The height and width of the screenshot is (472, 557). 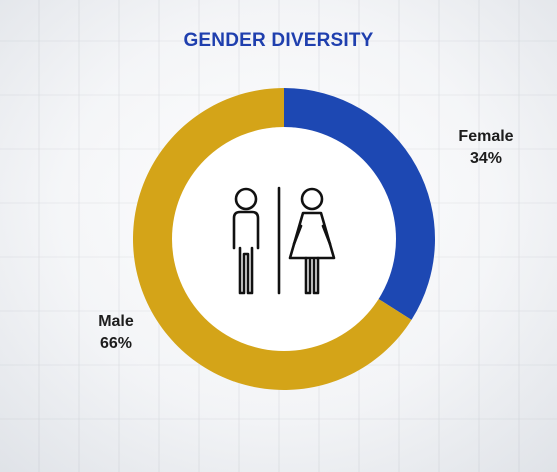 What do you see at coordinates (116, 333) in the screenshot?
I see `label-male: Male 66%` at bounding box center [116, 333].